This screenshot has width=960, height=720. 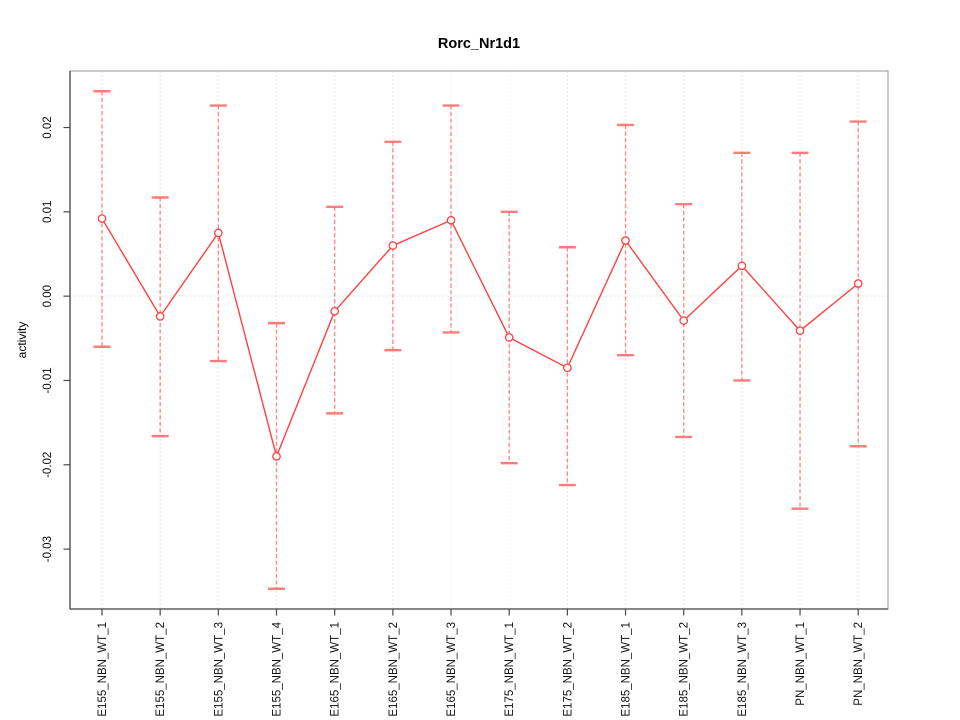 I want to click on svg-text: 0.02, so click(x=48, y=127).